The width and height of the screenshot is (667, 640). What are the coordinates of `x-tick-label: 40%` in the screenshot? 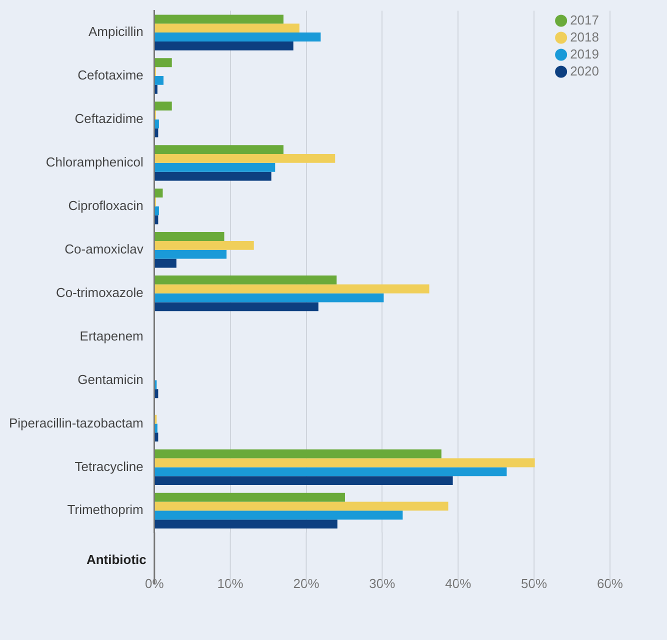 It's located at (458, 583).